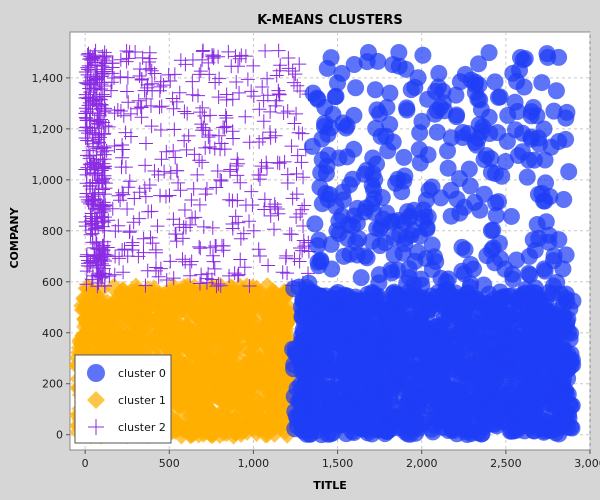 This screenshot has height=500, width=600. What do you see at coordinates (506, 463) in the screenshot?
I see `x-tick-label: 2,500` at bounding box center [506, 463].